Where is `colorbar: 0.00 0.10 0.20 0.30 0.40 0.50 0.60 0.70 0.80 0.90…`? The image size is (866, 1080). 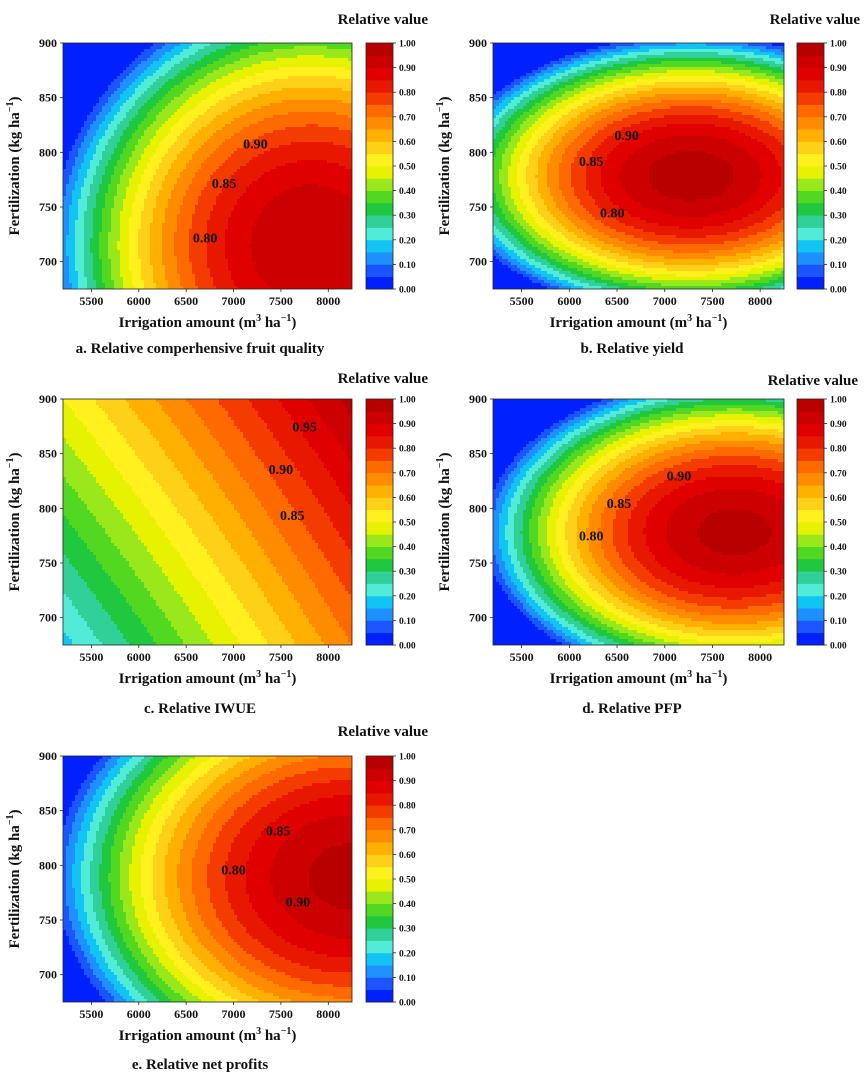 colorbar: 0.00 0.10 0.20 0.30 0.40 0.50 0.60 0.70 0.80 0.90… is located at coordinates (390, 524).